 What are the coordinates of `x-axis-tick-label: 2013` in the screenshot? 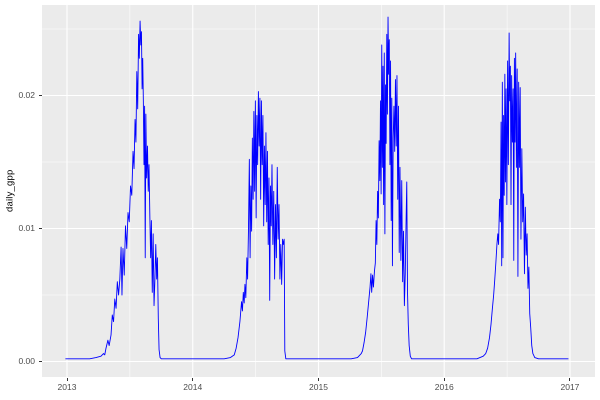 It's located at (67, 387).